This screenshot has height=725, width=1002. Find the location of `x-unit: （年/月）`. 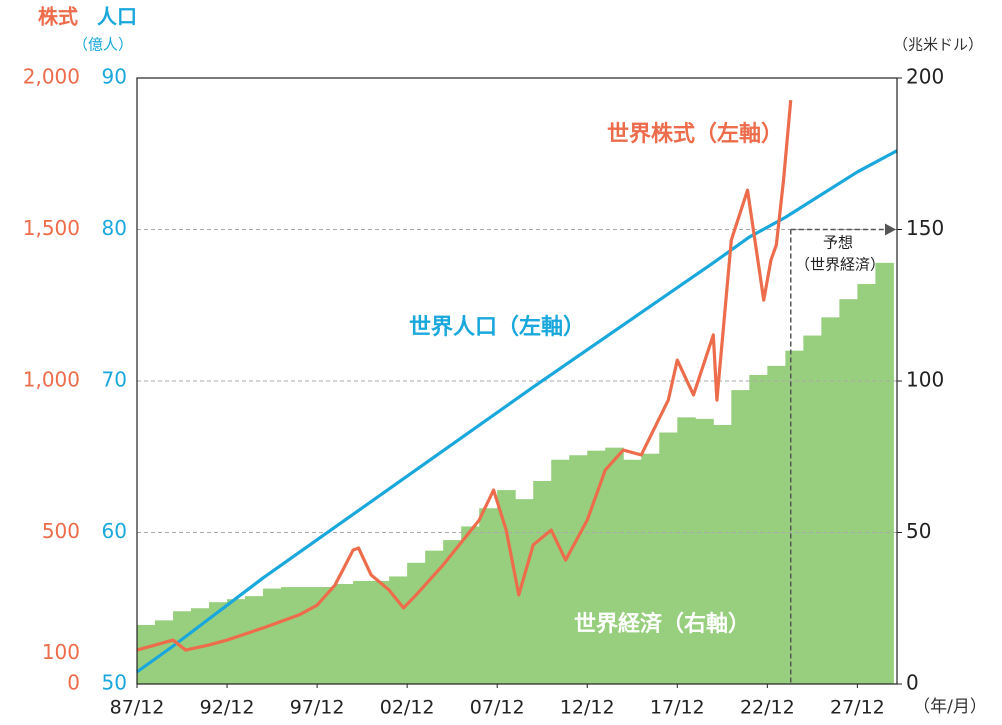

x-unit: （年/月） is located at coordinates (950, 707).